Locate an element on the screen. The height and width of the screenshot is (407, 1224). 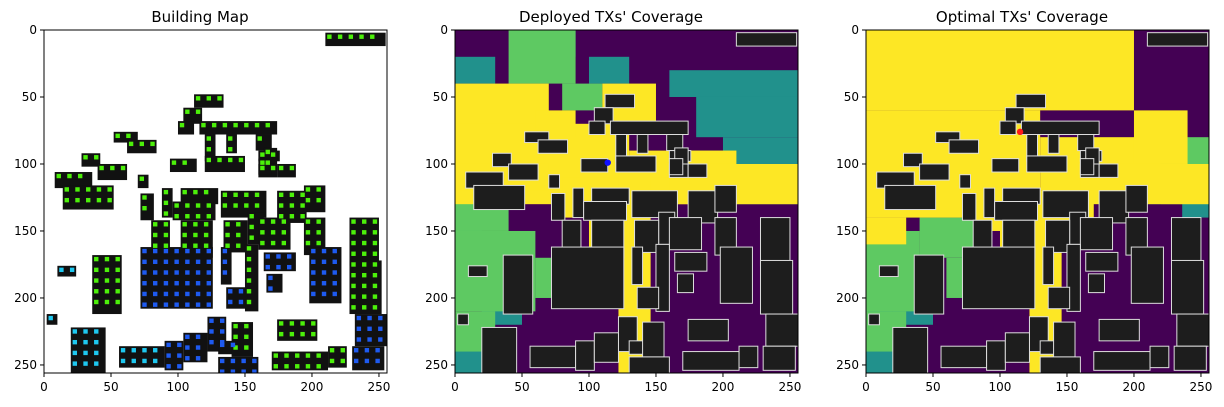
coverage-region-mid is located at coordinates (542, 57).